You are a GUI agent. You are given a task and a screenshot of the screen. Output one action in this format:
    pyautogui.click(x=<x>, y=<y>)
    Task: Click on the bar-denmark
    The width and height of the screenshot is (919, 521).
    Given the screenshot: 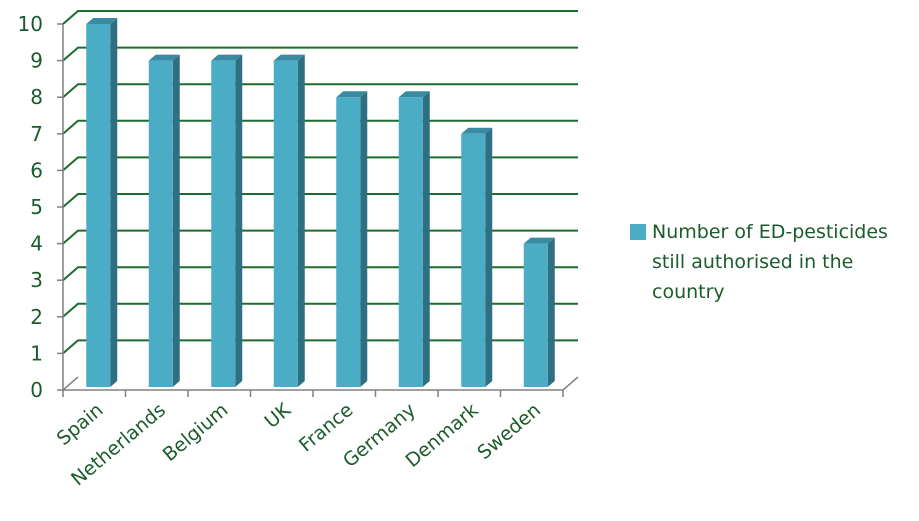 What is the action you would take?
    pyautogui.click(x=477, y=257)
    